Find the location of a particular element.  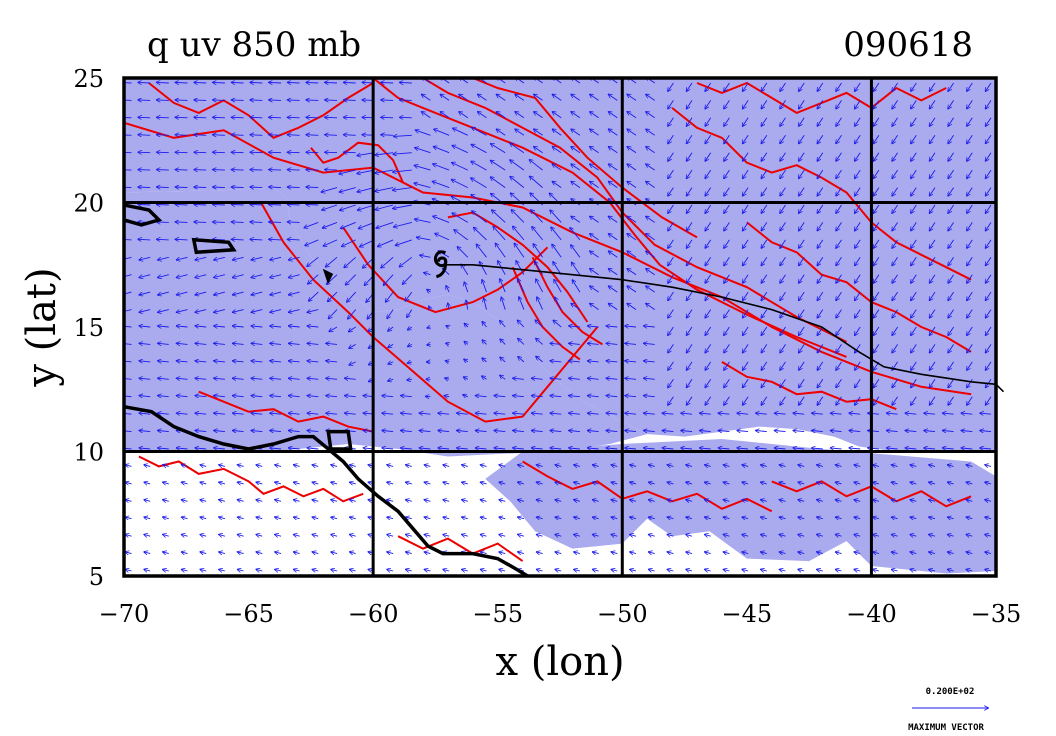

x-tick-label: −65 is located at coordinates (248, 614).